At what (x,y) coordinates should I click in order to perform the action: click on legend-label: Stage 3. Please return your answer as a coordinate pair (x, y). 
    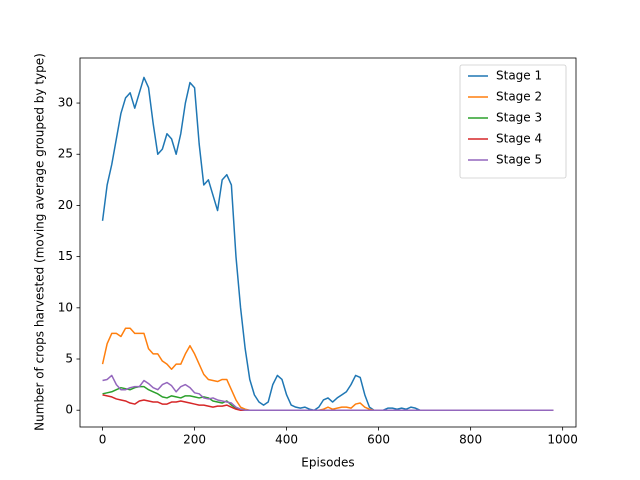
    Looking at the image, I should click on (519, 118).